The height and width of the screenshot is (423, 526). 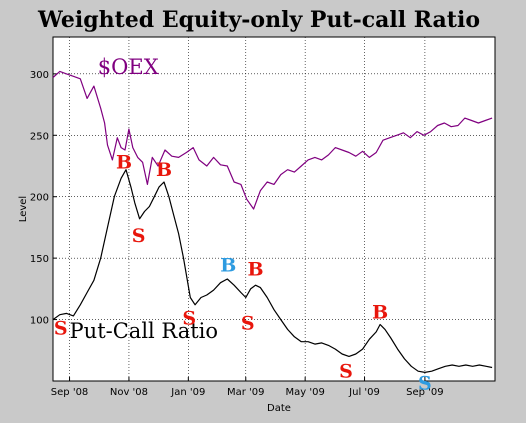 I want to click on x-tick-label: Sep '09, so click(x=425, y=392).